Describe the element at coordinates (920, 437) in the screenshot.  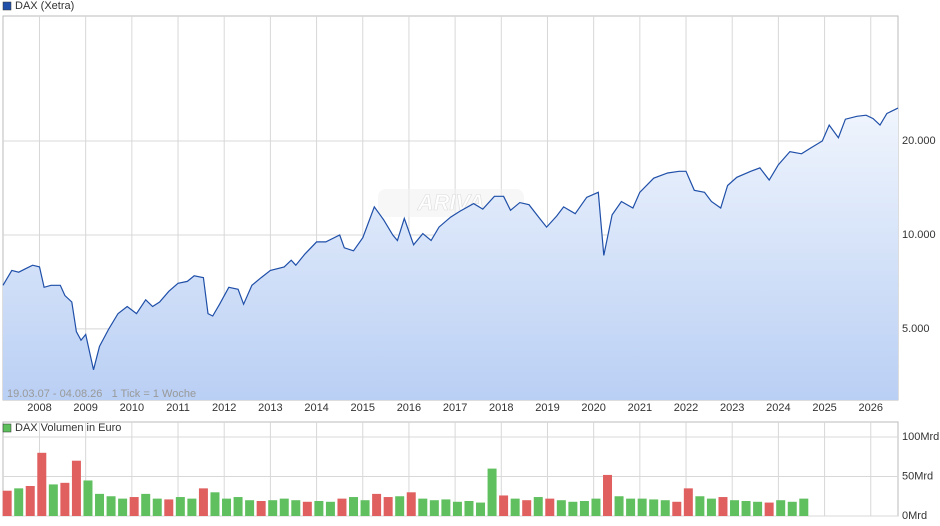
I see `y-tick-label: 100Mrd` at that location.